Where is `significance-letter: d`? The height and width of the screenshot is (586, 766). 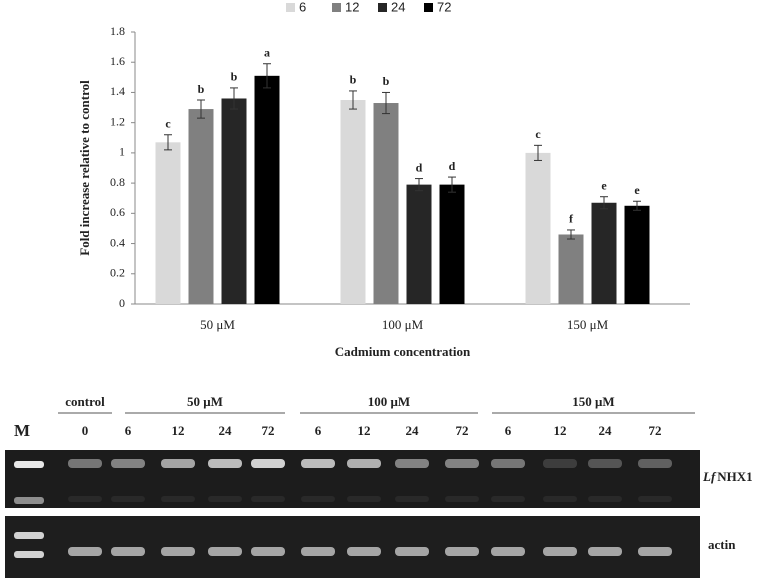
significance-letter: d is located at coordinates (419, 167).